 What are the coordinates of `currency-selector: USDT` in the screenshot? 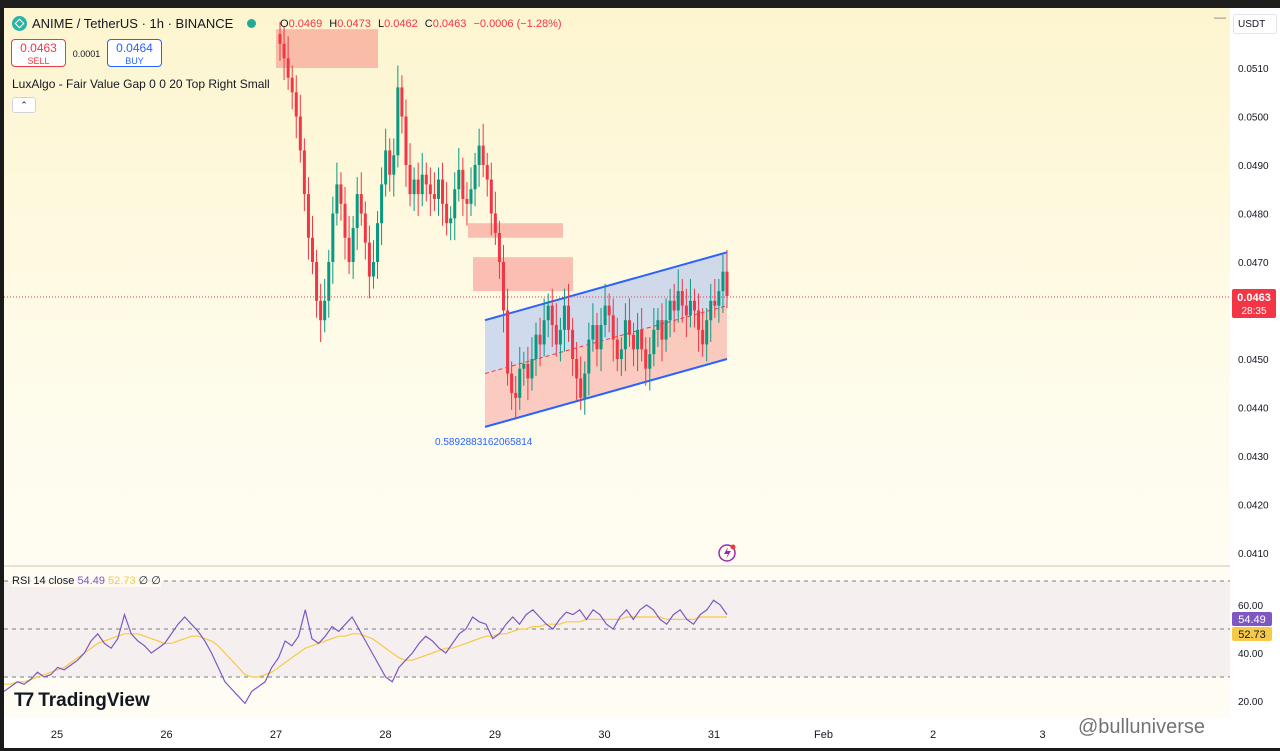 It's located at (1255, 24).